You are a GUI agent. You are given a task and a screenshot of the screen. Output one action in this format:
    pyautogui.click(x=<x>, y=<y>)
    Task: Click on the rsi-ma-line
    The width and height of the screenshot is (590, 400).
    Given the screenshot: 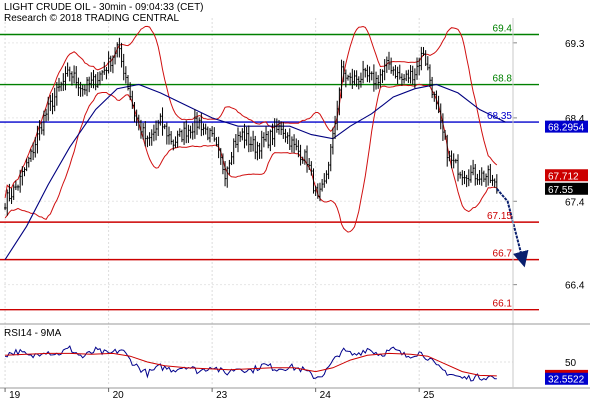 What is the action you would take?
    pyautogui.click(x=251, y=364)
    